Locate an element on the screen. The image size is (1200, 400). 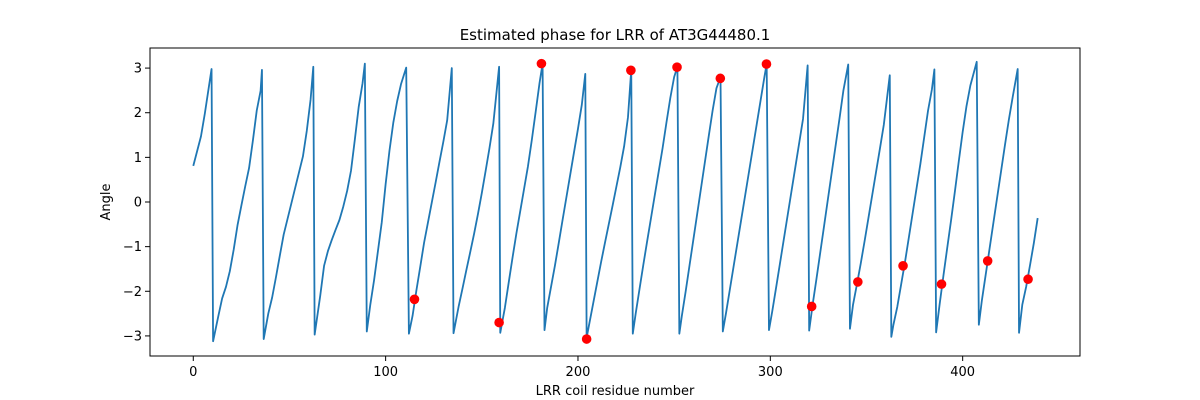
x-tick-label: 400 is located at coordinates (962, 372).